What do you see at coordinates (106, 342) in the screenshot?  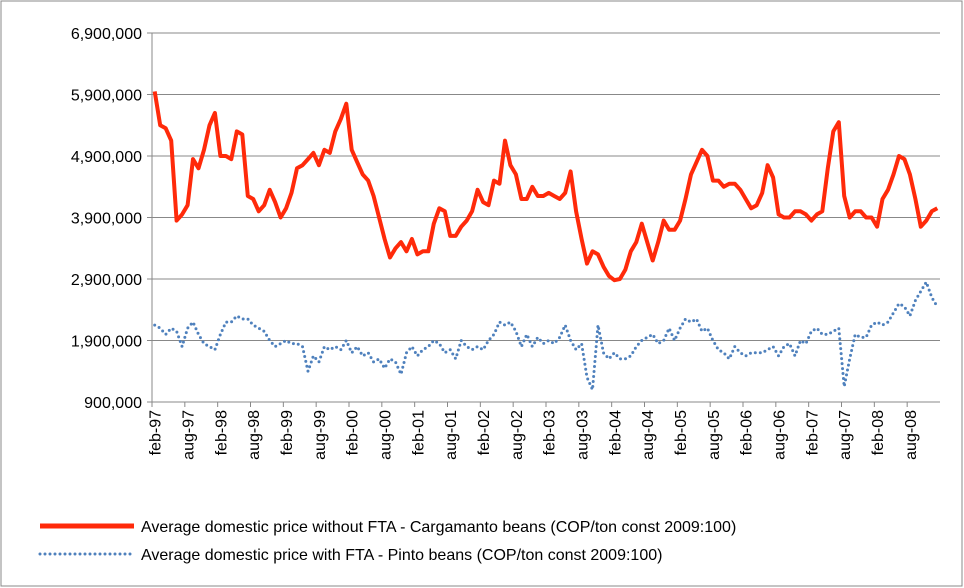 I see `y-tick-label: 1,900,000` at bounding box center [106, 342].